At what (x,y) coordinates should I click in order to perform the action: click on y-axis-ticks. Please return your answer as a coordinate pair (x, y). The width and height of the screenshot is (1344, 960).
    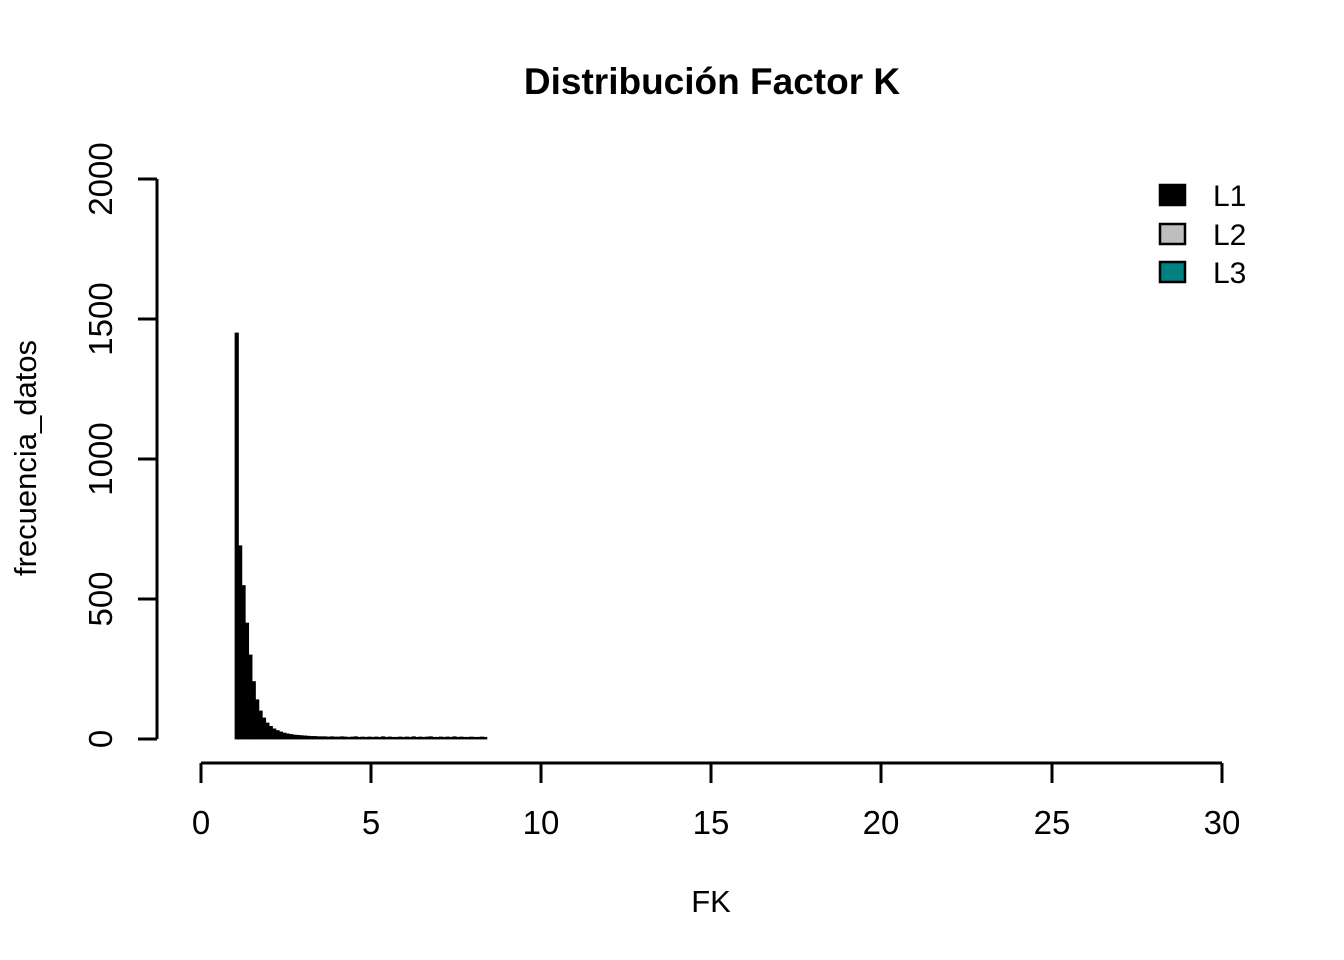
    Looking at the image, I should click on (147, 459).